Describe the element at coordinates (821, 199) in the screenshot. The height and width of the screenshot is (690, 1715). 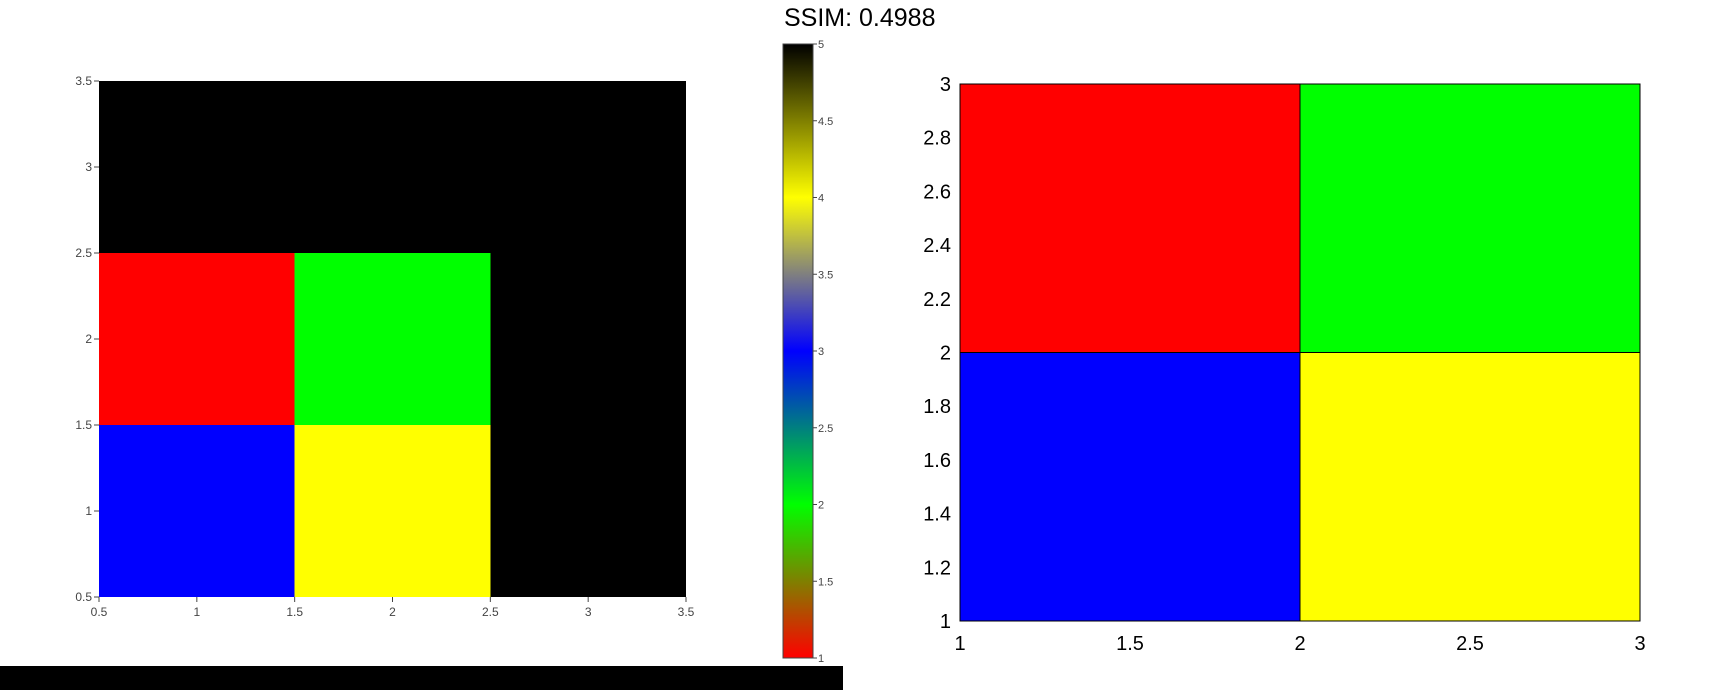
I see `colorbar-tick-label: 4` at that location.